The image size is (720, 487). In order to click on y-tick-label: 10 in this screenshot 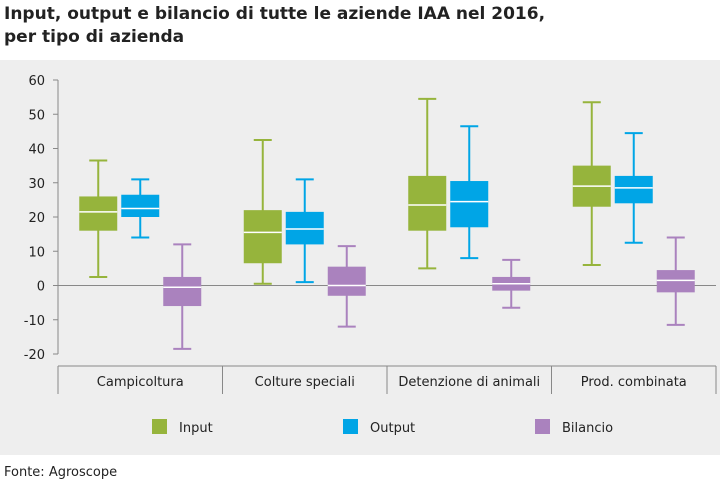, I will do `click(36, 252)`.